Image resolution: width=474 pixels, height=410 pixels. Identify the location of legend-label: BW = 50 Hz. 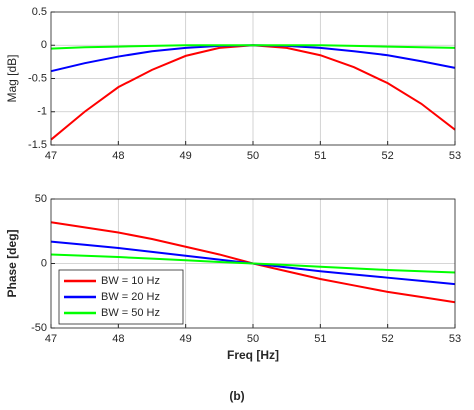
(130, 313).